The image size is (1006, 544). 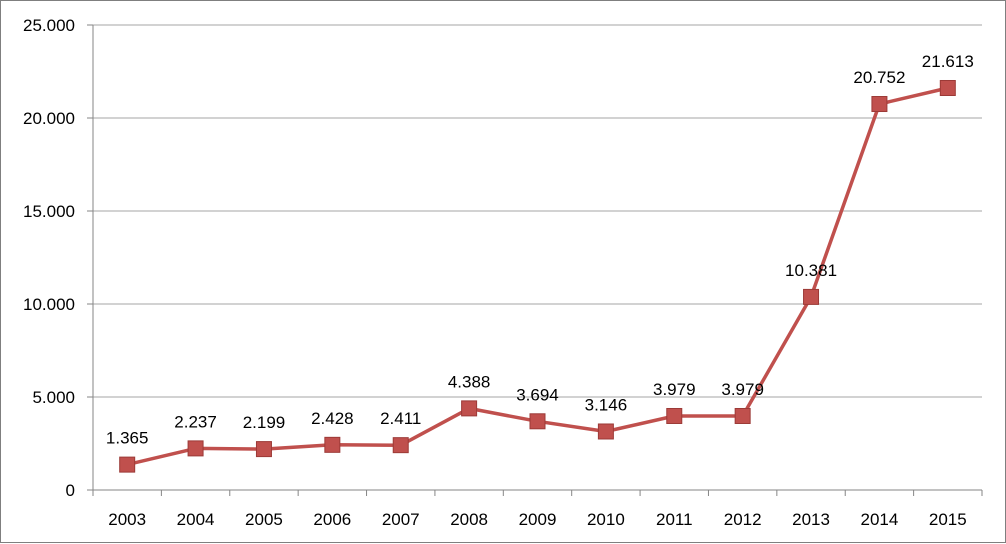 I want to click on data-label: 4.388, so click(x=469, y=381).